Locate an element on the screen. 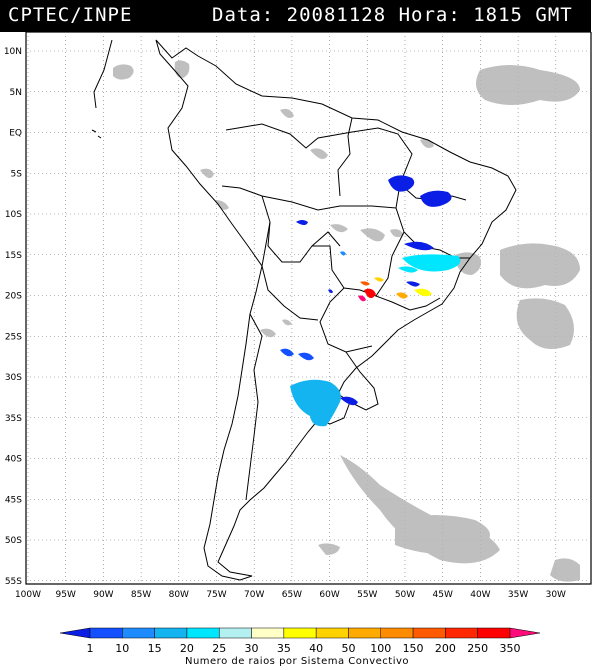 The image size is (600, 670). border-chile-argentina is located at coordinates (254, 407).